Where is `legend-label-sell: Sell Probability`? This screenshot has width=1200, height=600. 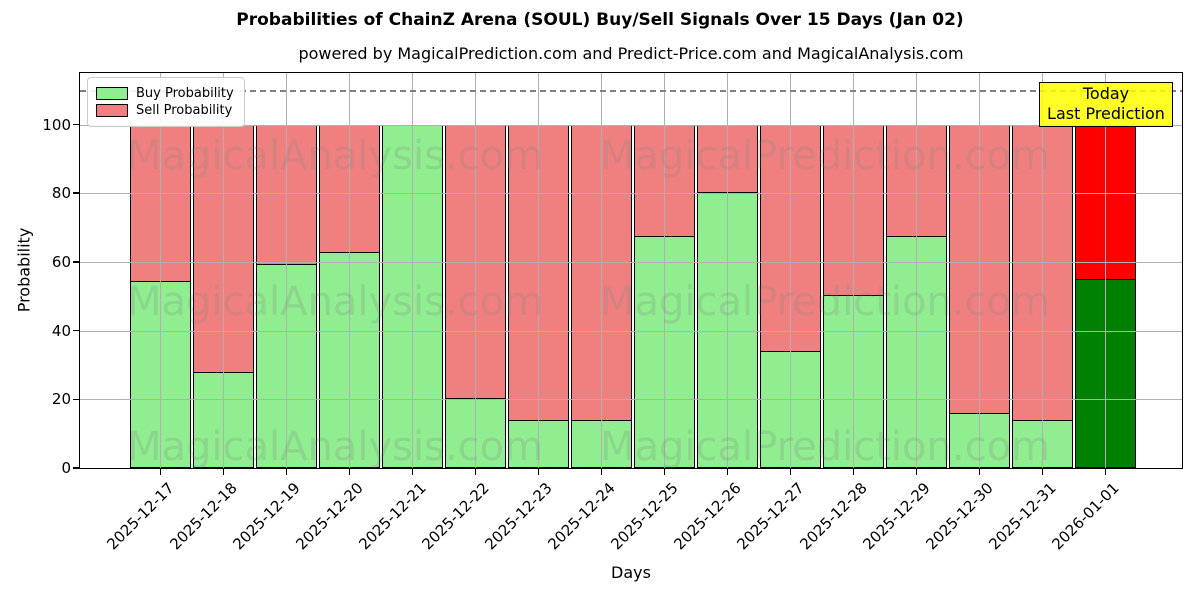
legend-label-sell: Sell Probability is located at coordinates (184, 110).